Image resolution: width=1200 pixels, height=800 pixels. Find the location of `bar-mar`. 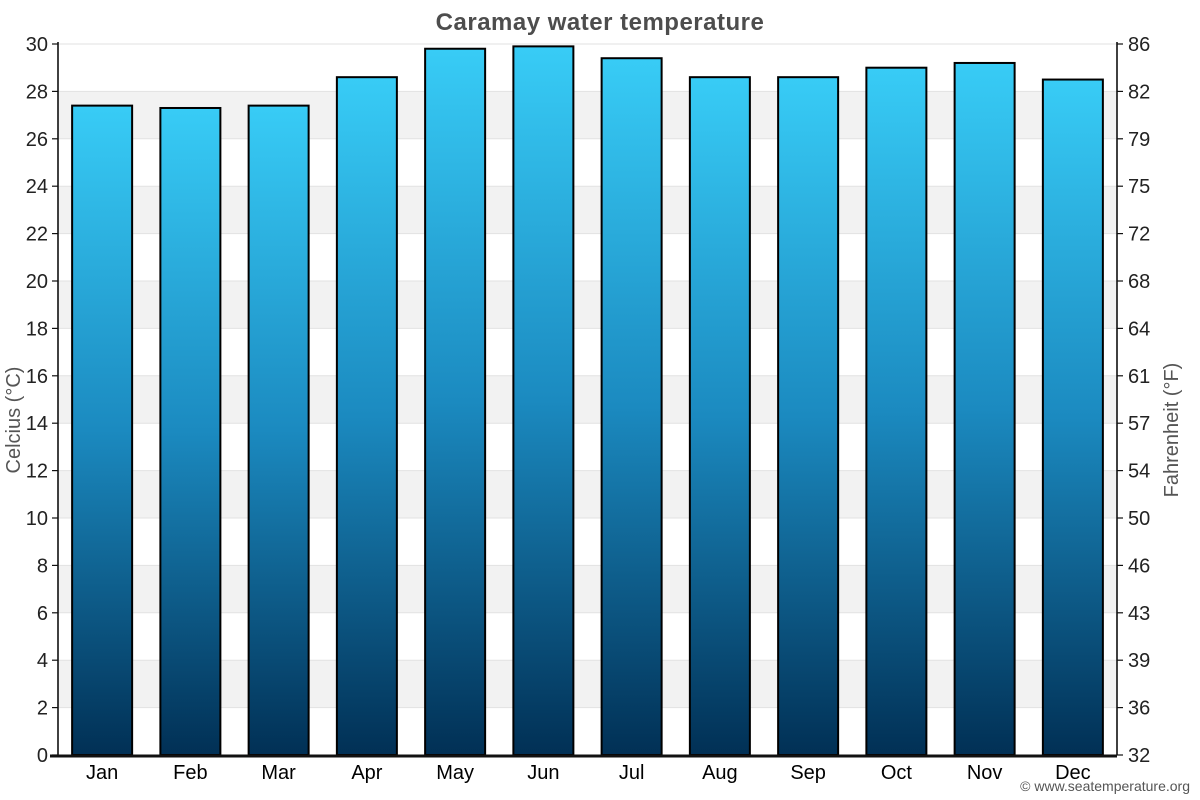

bar-mar is located at coordinates (278, 430).